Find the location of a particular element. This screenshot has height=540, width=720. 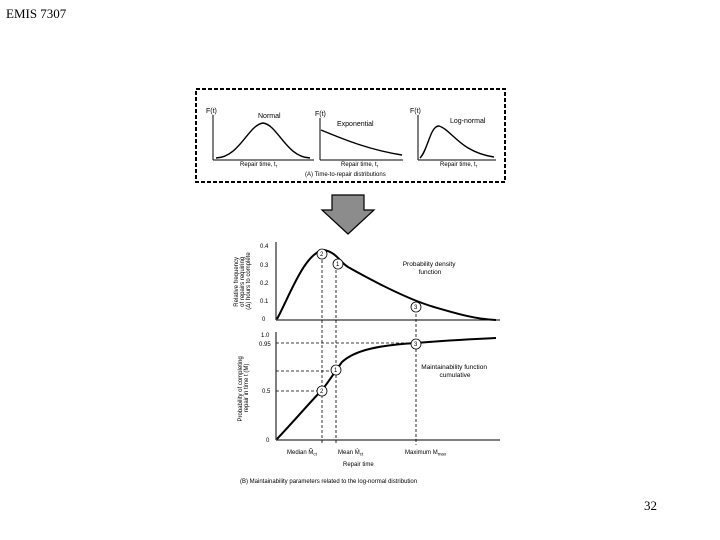

normal-y-label: F(t) is located at coordinates (211, 111).